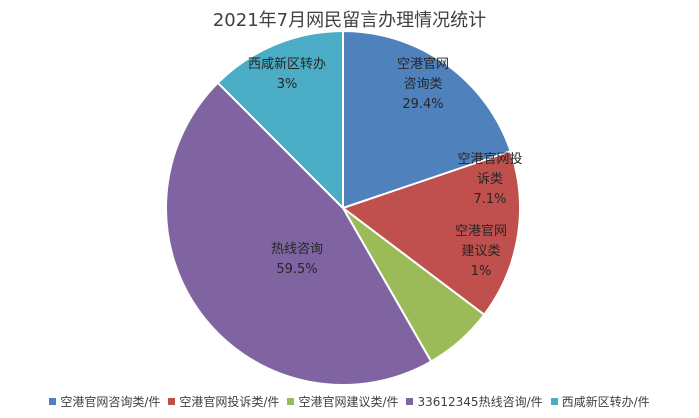 Image resolution: width=699 pixels, height=418 pixels. Describe the element at coordinates (287, 64) in the screenshot. I see `slice-label-5-line-1: 西咸新区转办` at that location.